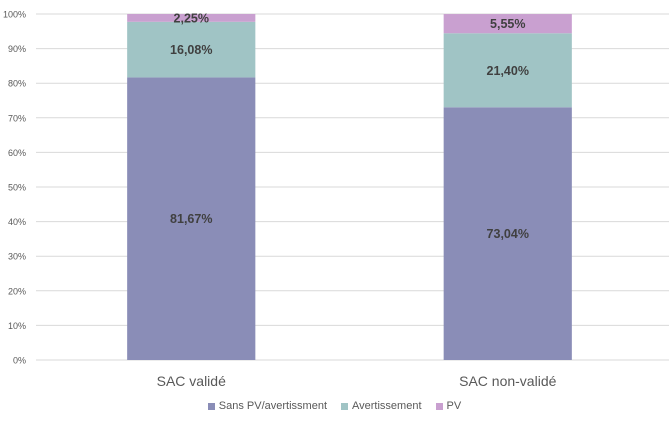 This screenshot has height=423, width=669. Describe the element at coordinates (454, 406) in the screenshot. I see `legend-label: PV` at that location.